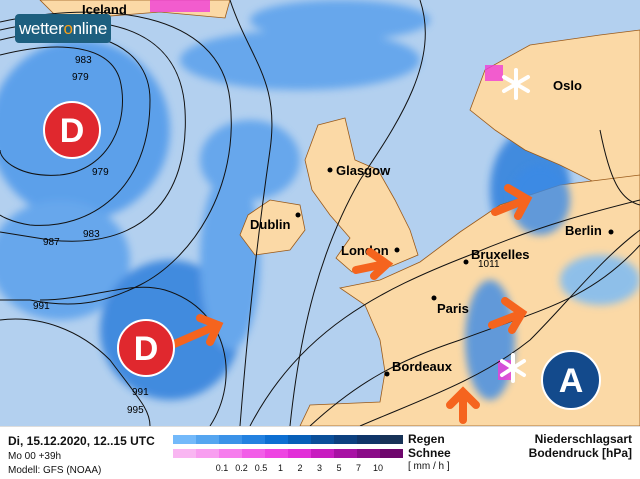  I want to click on snow-color-scale, so click(288, 453).